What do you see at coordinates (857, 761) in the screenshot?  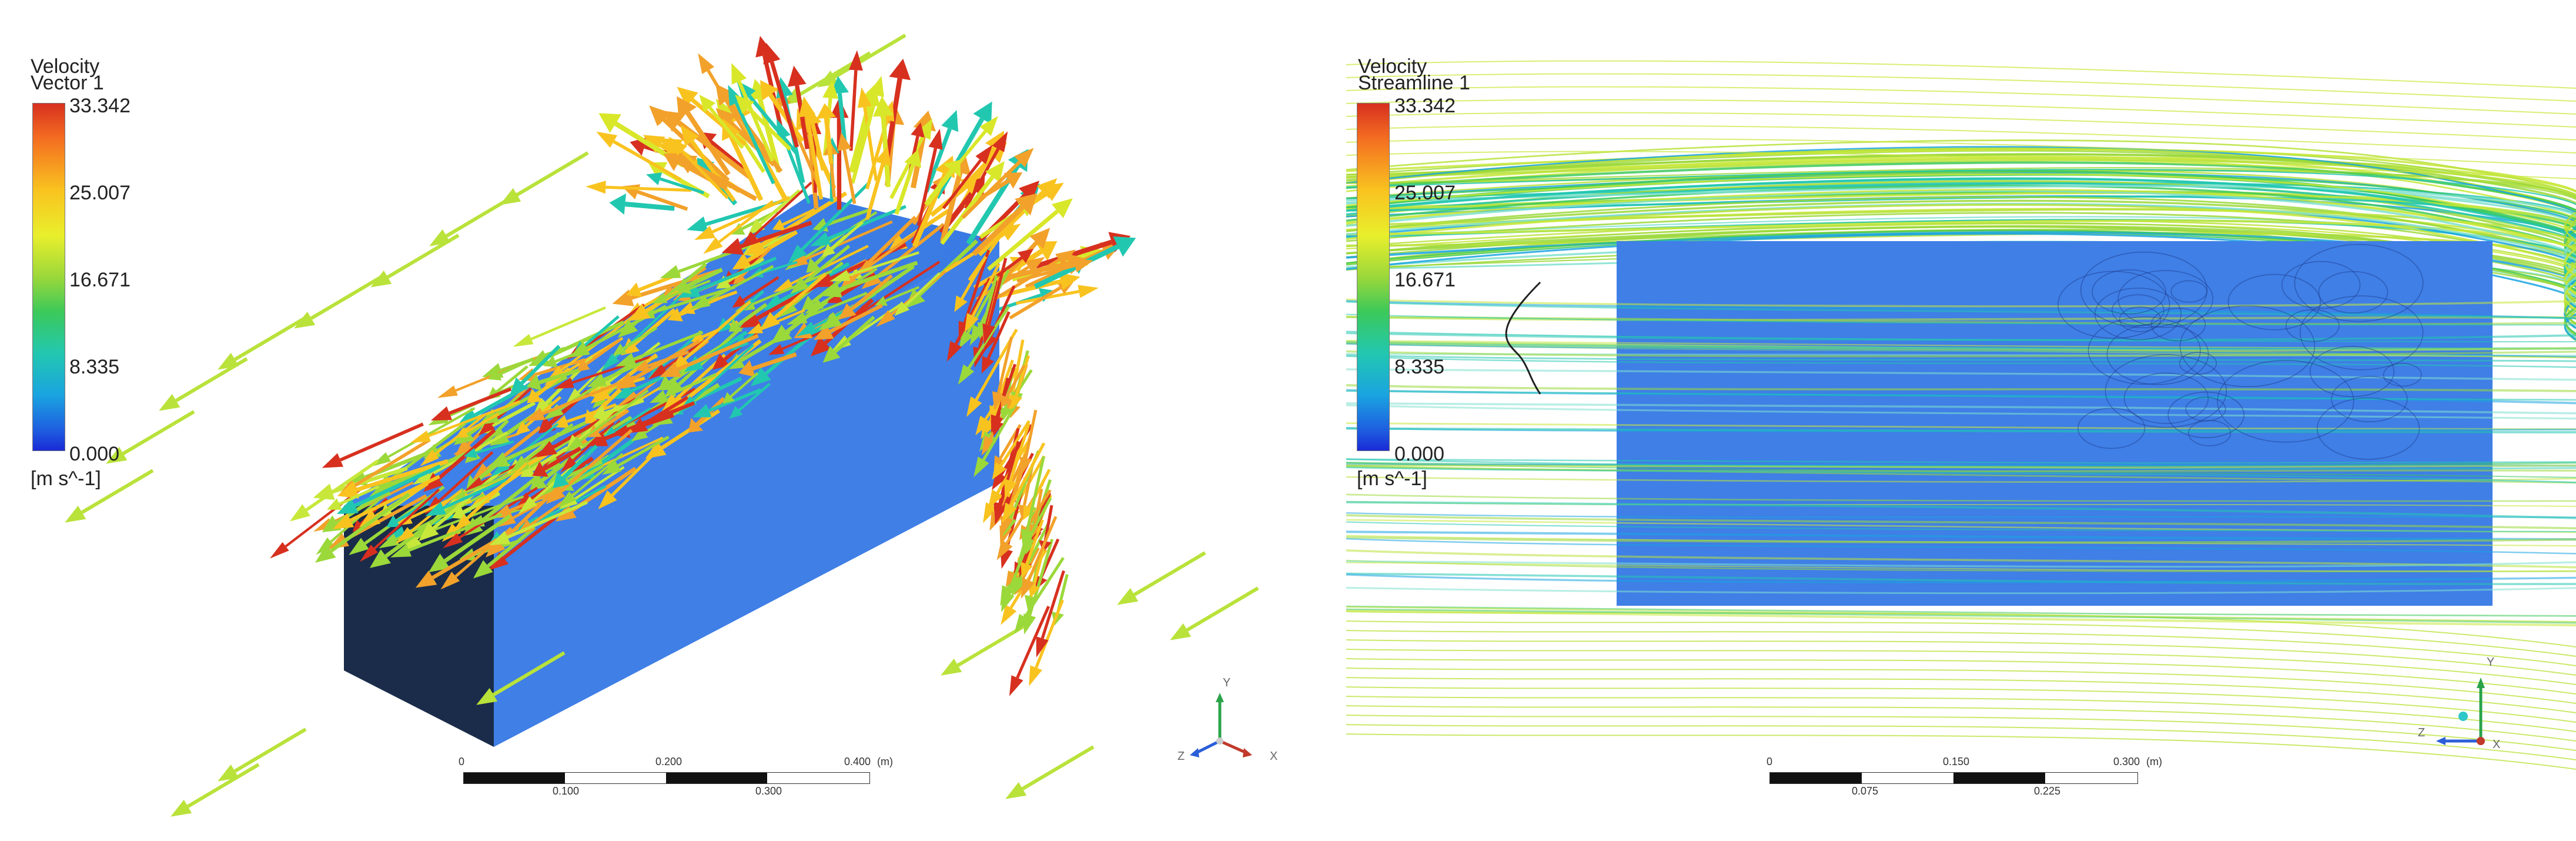 I see `scale-label: 0.400` at bounding box center [857, 761].